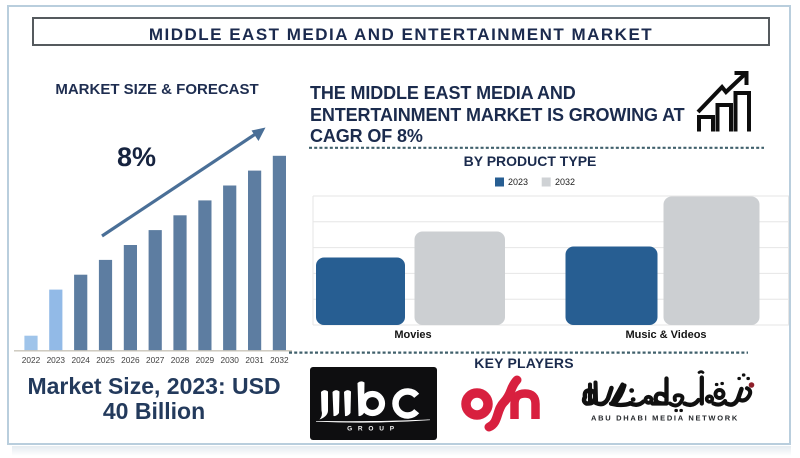  I want to click on svg-text: 2030, so click(229, 360).